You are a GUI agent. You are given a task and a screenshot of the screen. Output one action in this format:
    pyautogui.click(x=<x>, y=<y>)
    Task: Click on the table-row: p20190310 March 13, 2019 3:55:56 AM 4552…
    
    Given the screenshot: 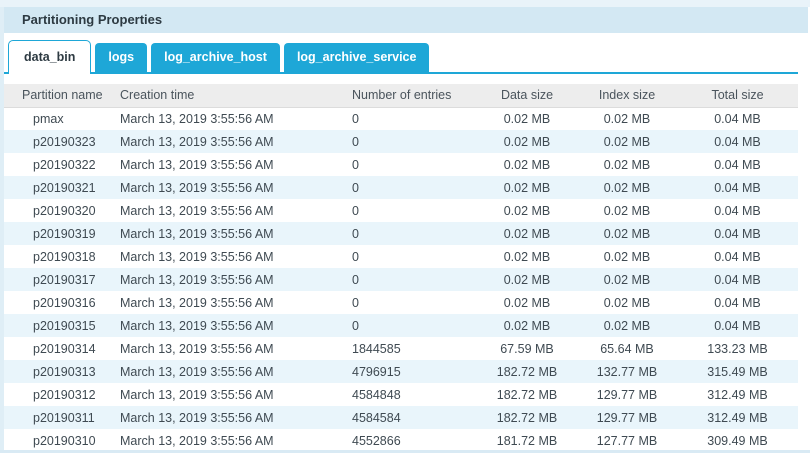 What is the action you would take?
    pyautogui.click(x=401, y=440)
    